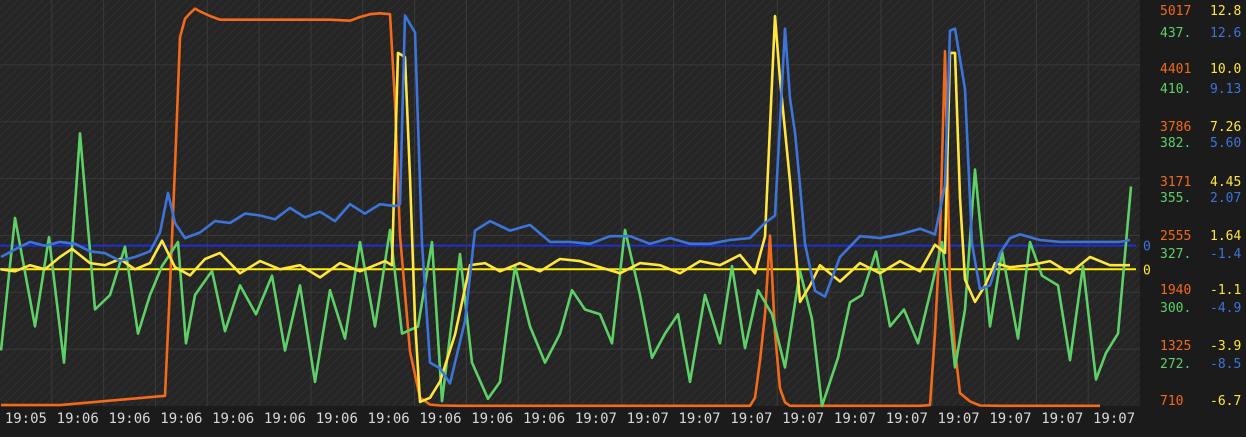  I want to click on axis-tick-label: 382., so click(1175, 143).